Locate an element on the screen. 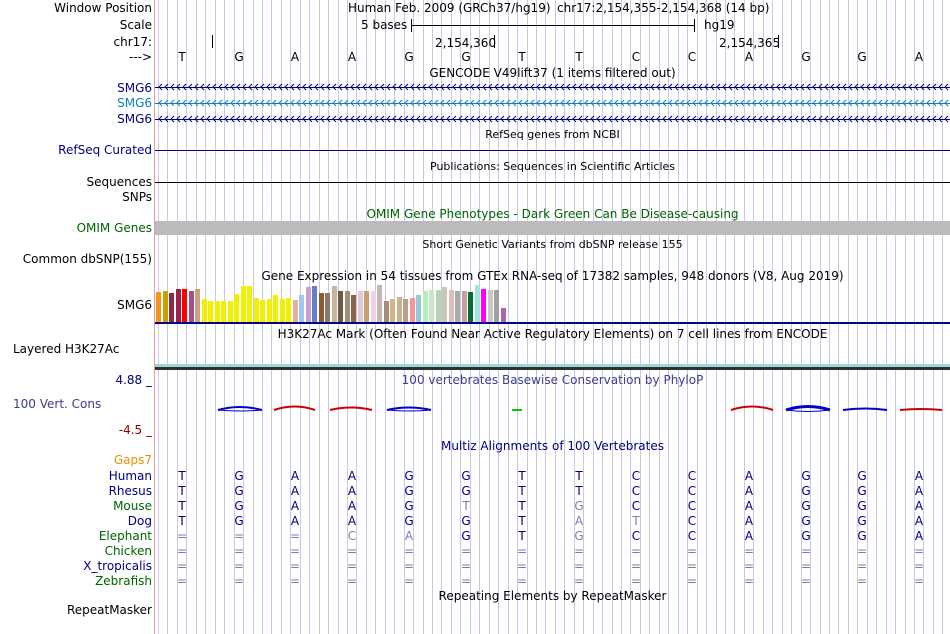 This screenshot has width=950, height=634. species-label: Chicken is located at coordinates (128, 551).